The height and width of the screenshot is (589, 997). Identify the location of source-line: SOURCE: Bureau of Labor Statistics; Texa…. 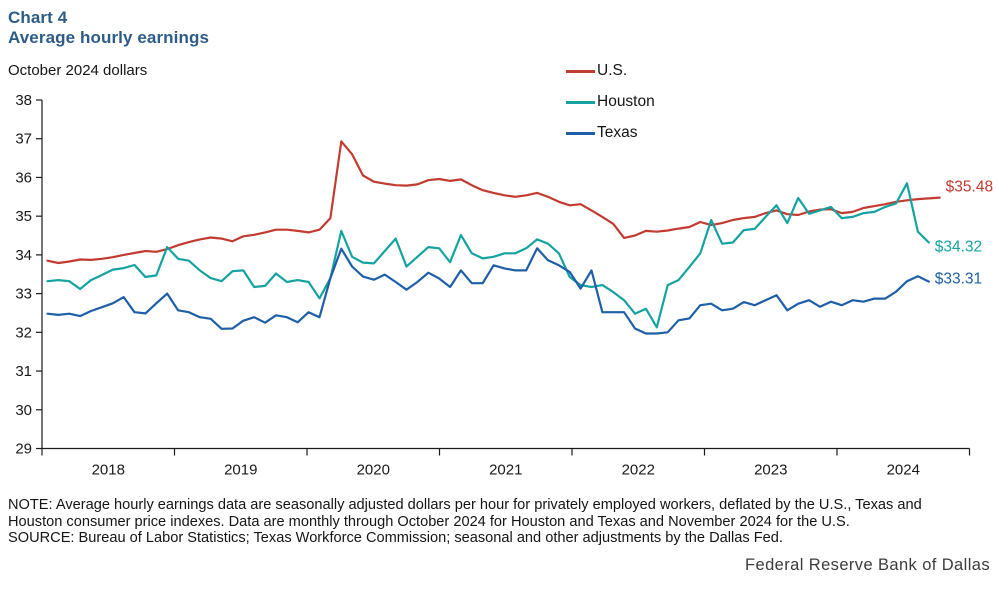
(395, 538).